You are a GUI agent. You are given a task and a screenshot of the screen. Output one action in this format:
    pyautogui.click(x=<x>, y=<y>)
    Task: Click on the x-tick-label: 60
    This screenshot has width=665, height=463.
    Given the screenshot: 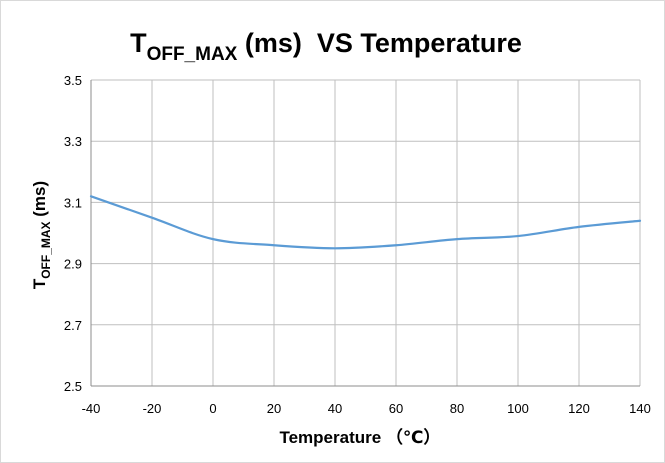 What is the action you would take?
    pyautogui.click(x=396, y=408)
    